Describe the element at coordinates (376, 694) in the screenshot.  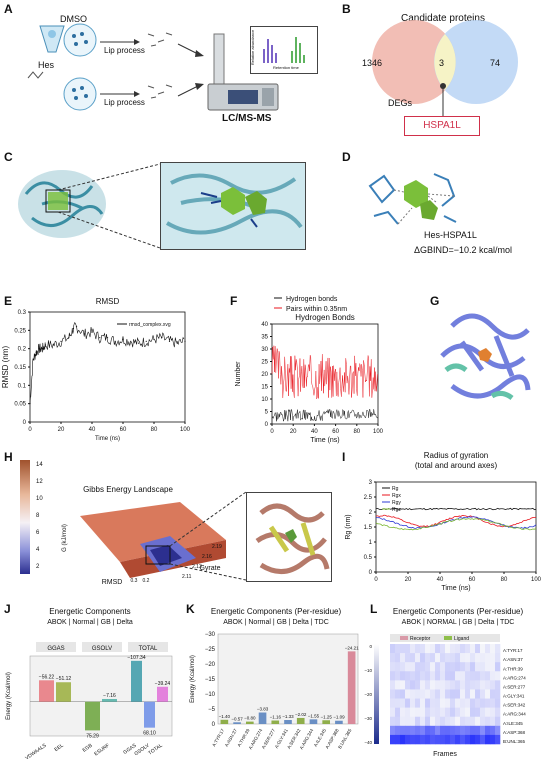
I see `colorbar` at that location.